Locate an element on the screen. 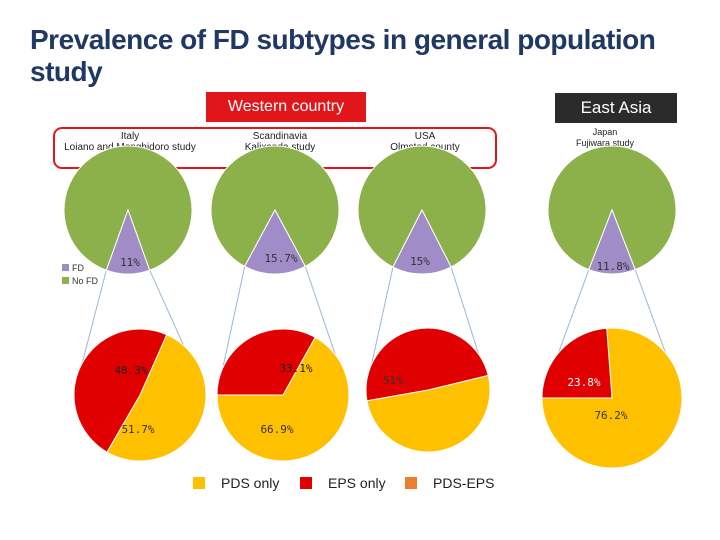 This screenshot has height=540, width=720. fd-legend: FD No FD is located at coordinates (80, 274).